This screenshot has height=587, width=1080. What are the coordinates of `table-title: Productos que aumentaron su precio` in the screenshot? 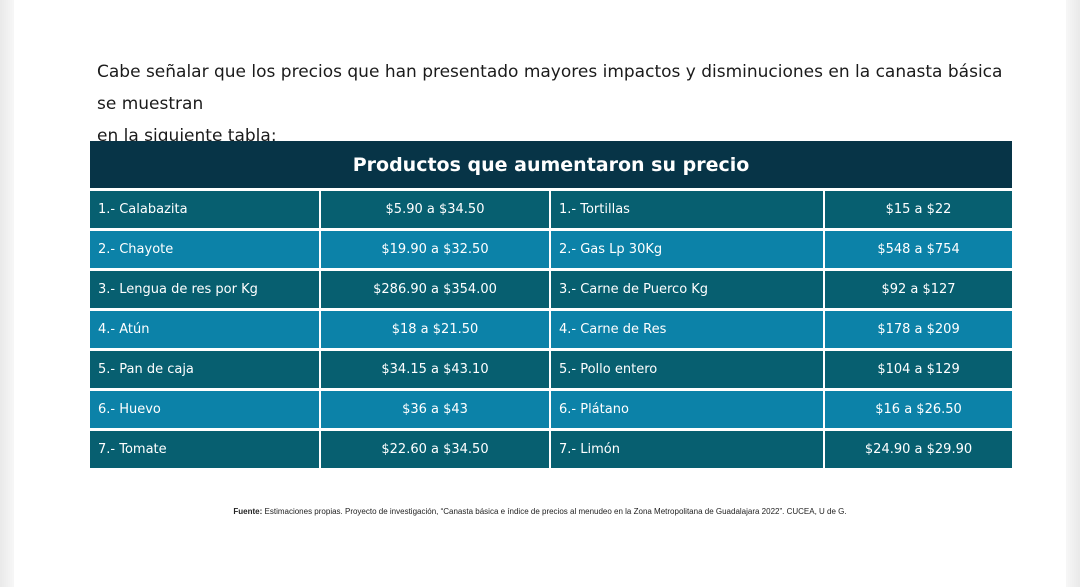 It's located at (551, 166).